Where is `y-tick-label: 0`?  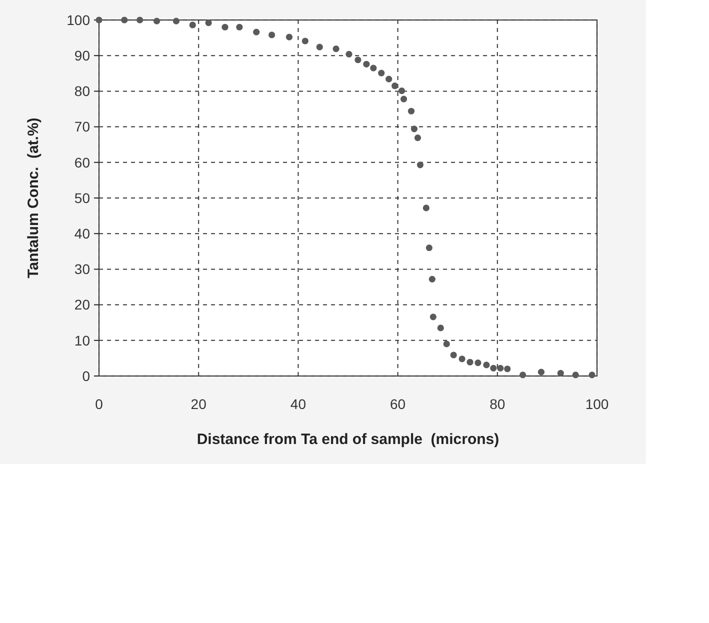 y-tick-label: 0 is located at coordinates (86, 376).